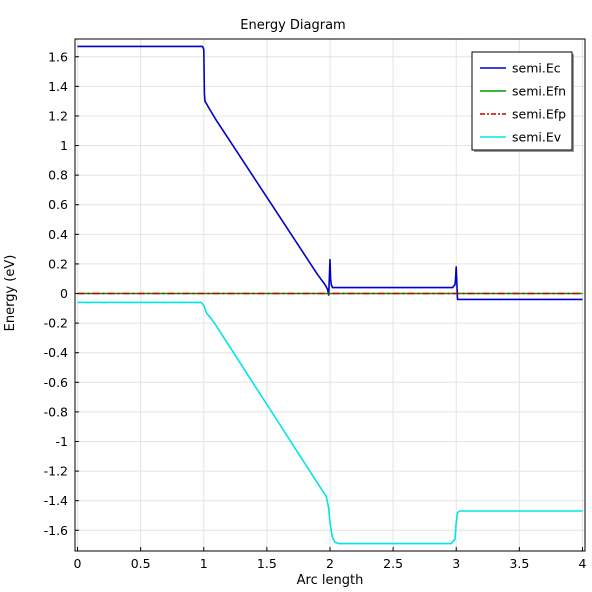 This screenshot has width=592, height=592. I want to click on x-tick-label: 1.5, so click(267, 563).